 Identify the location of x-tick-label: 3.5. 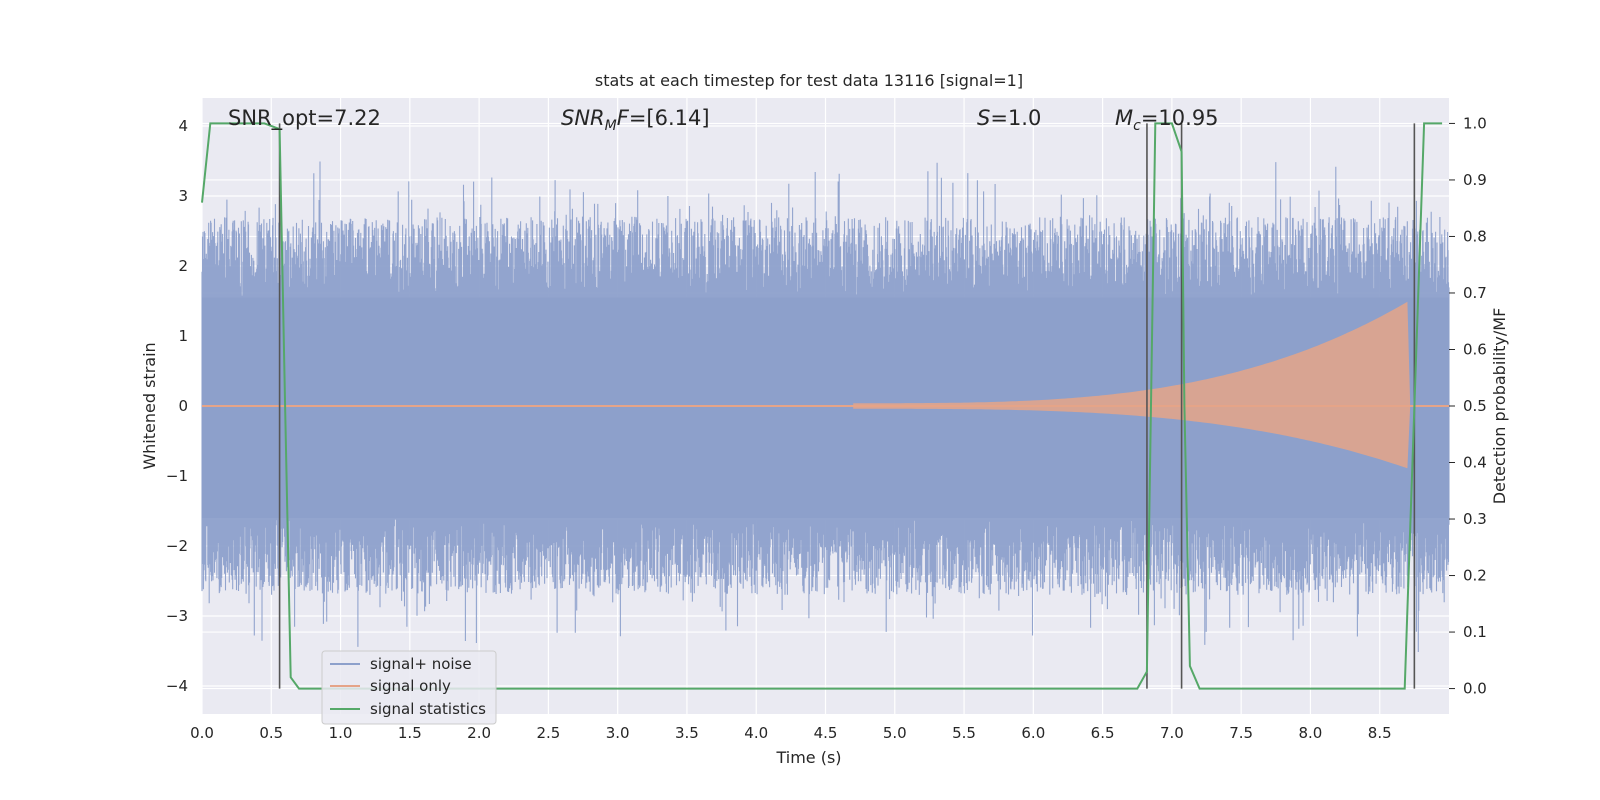
(687, 733).